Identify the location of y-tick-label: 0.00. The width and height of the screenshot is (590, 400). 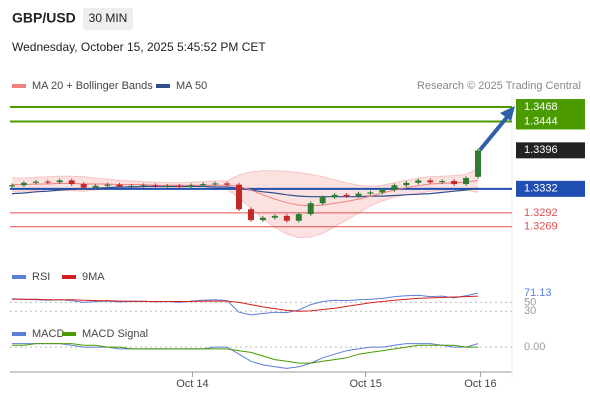
(534, 347).